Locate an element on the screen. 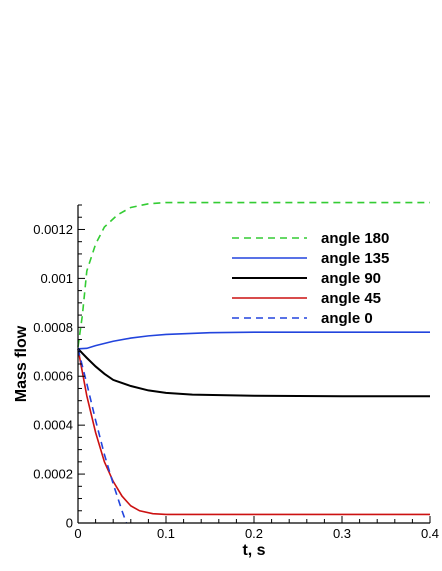  y-tick-label: 0.0006 is located at coordinates (53, 376).